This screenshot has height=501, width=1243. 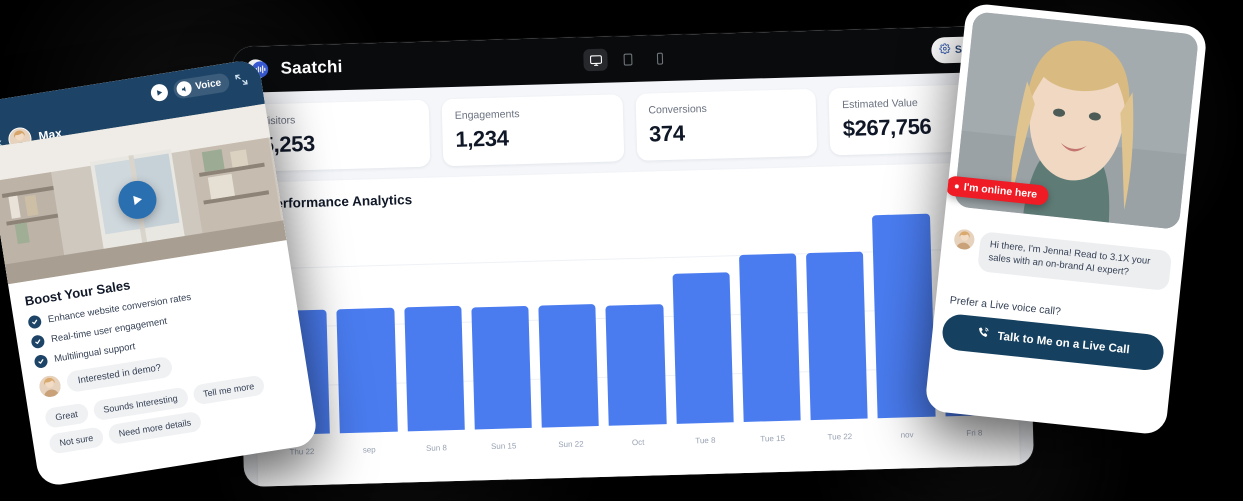 I want to click on device-preview-switcher, so click(x=627, y=59).